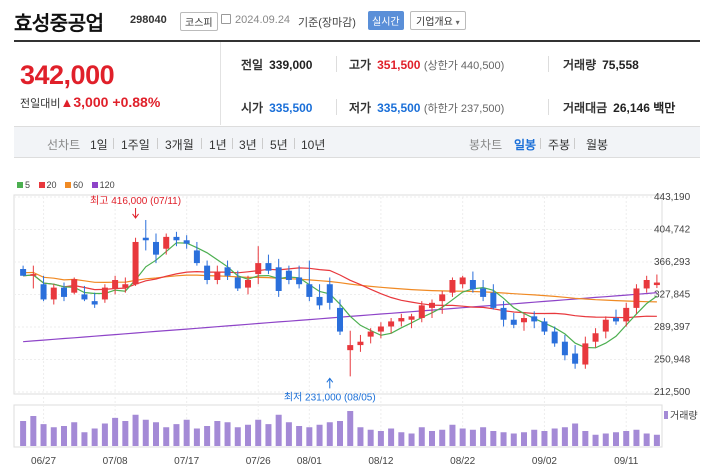 The width and height of the screenshot is (701, 471). I want to click on ma60-line, so click(340, 287).